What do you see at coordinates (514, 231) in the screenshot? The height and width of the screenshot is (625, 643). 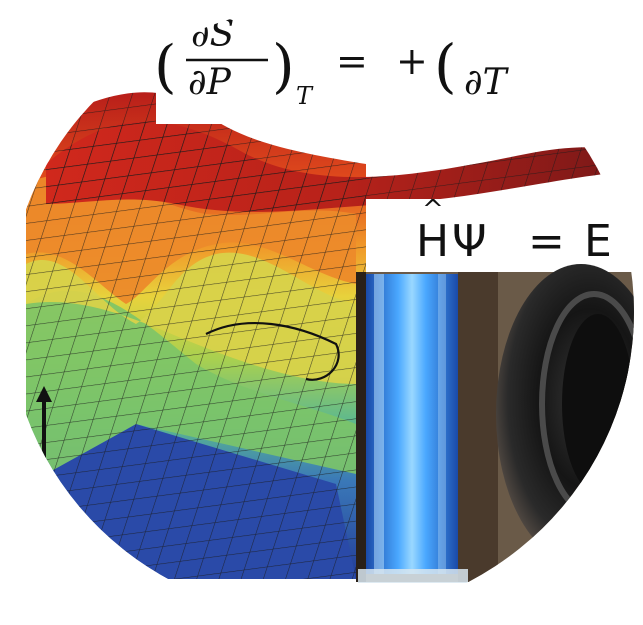 I see `schrodinger-equation: ^ H Ψ = E` at bounding box center [514, 231].